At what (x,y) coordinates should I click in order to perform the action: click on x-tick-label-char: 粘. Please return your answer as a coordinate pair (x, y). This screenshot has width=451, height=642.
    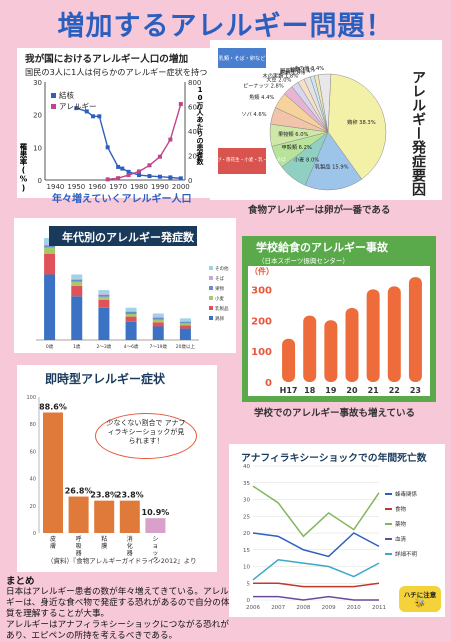
    Looking at the image, I should click on (104, 539).